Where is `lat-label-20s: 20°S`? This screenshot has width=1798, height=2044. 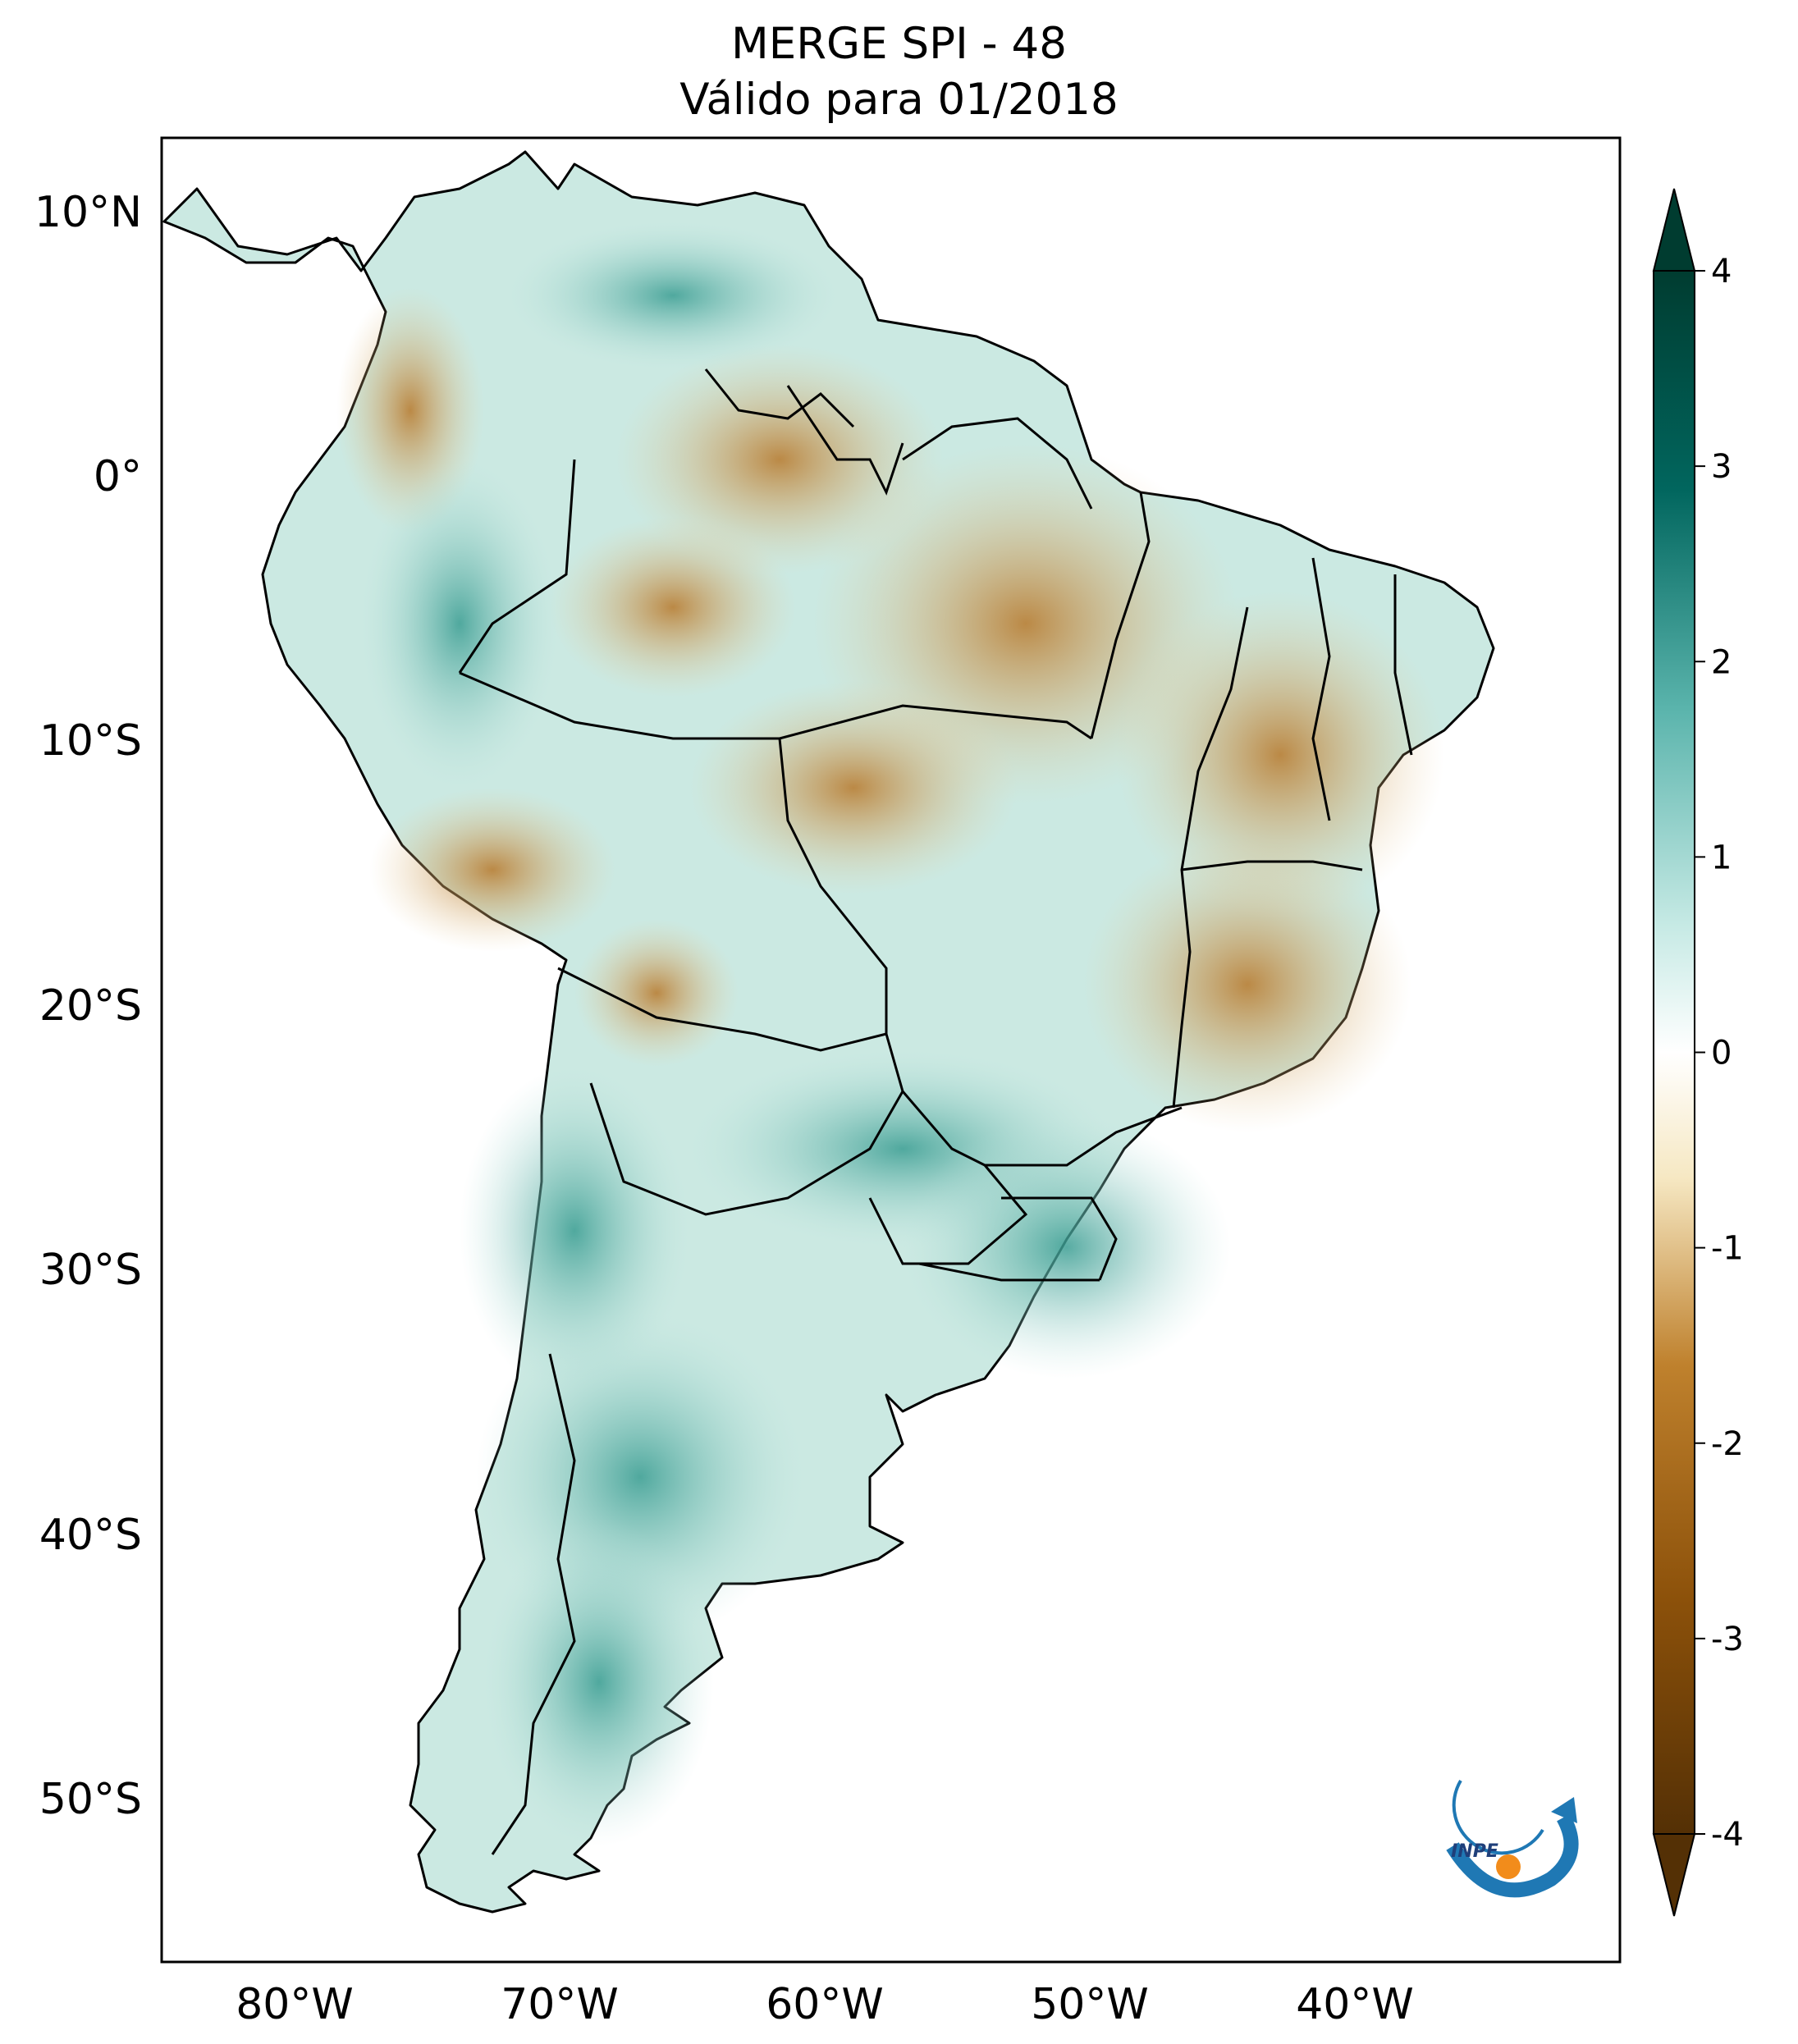 lat-label-20s: 20°S is located at coordinates (90, 1006).